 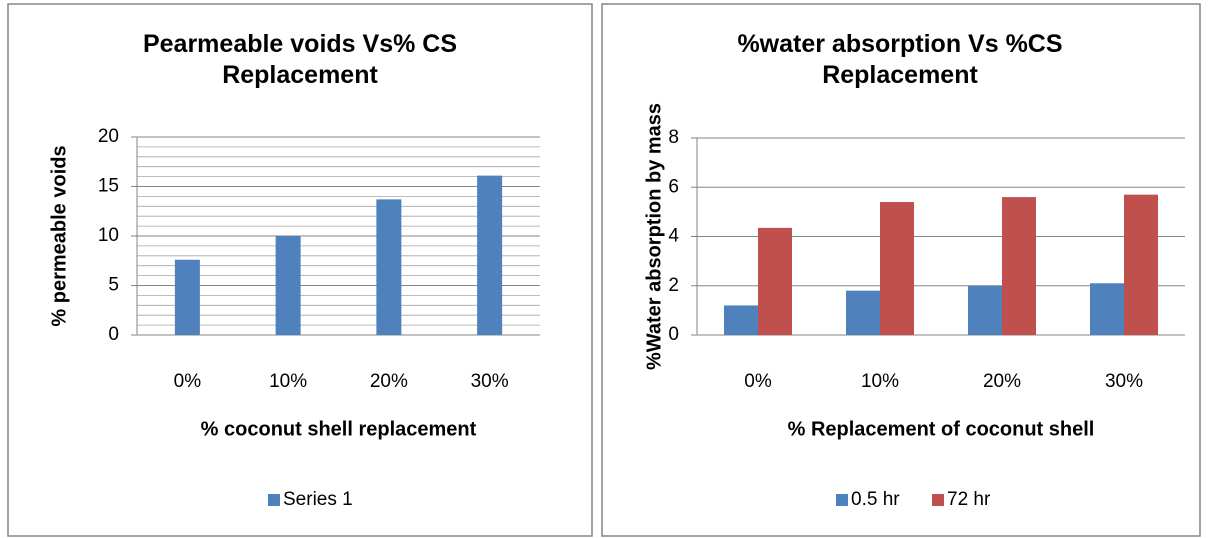 I want to click on legend-label: Series 1, so click(x=318, y=499).